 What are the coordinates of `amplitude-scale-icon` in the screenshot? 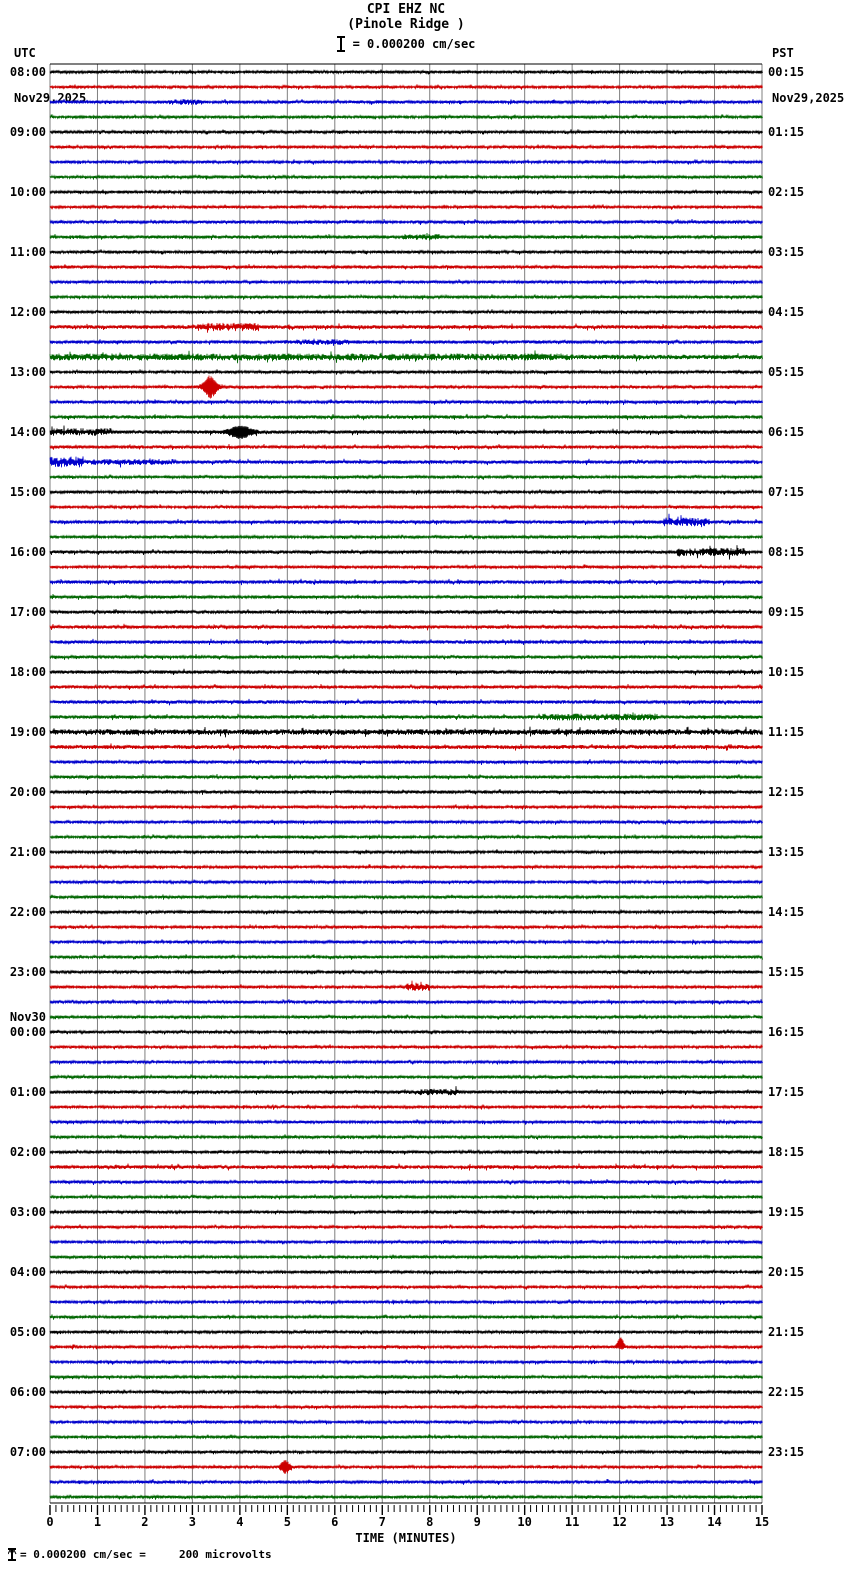 It's located at (340, 44).